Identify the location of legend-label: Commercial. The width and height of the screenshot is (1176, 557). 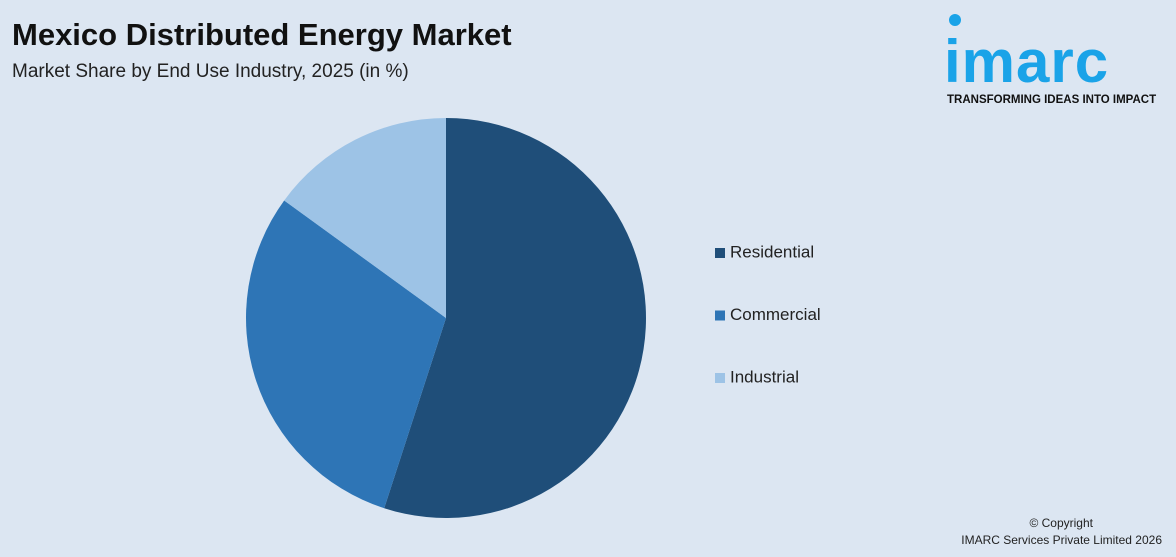
(775, 314).